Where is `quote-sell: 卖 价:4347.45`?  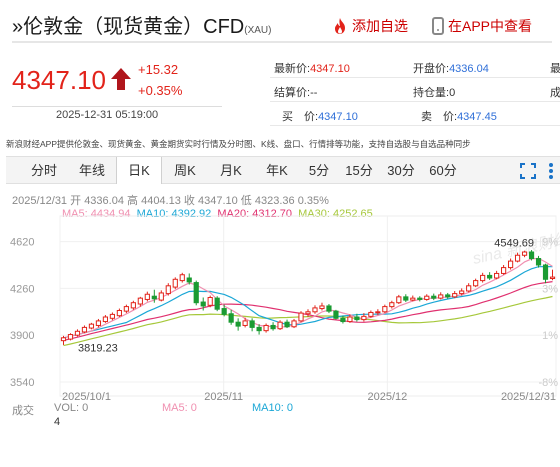 quote-sell: 卖 价:4347.45 is located at coordinates (459, 116).